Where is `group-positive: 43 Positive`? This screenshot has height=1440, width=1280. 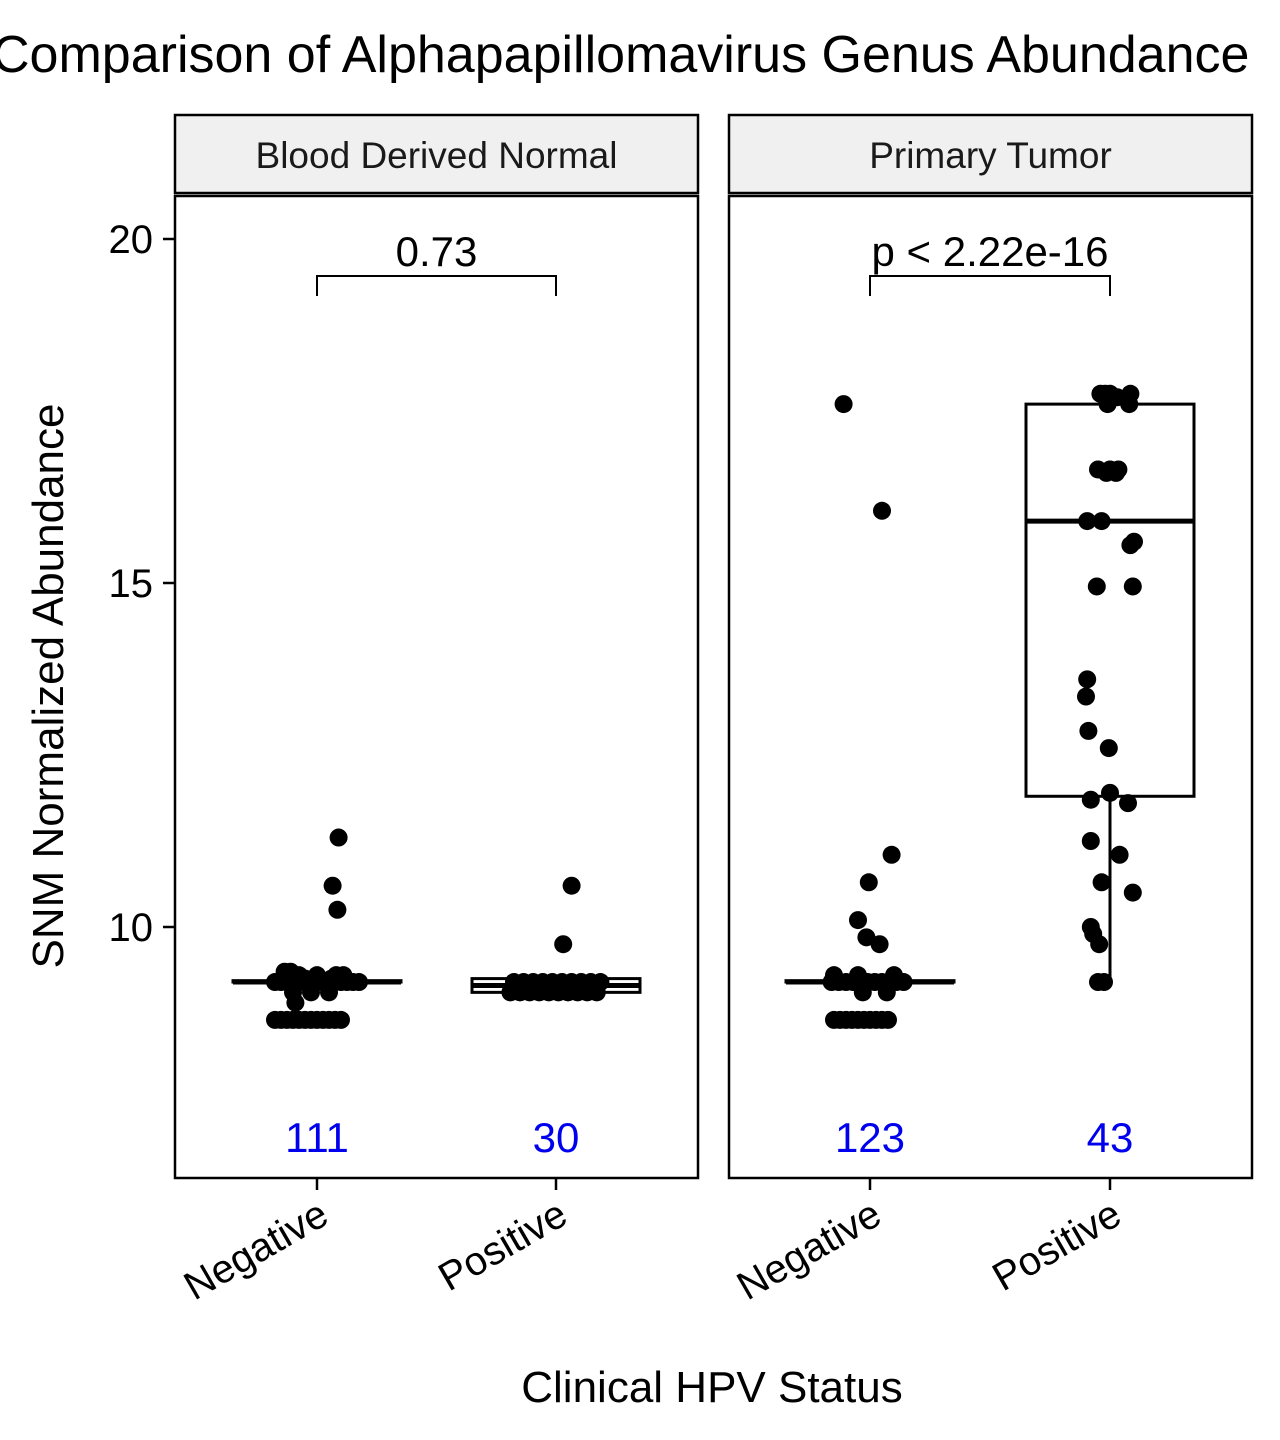 group-positive: 43 Positive is located at coordinates (1090, 842).